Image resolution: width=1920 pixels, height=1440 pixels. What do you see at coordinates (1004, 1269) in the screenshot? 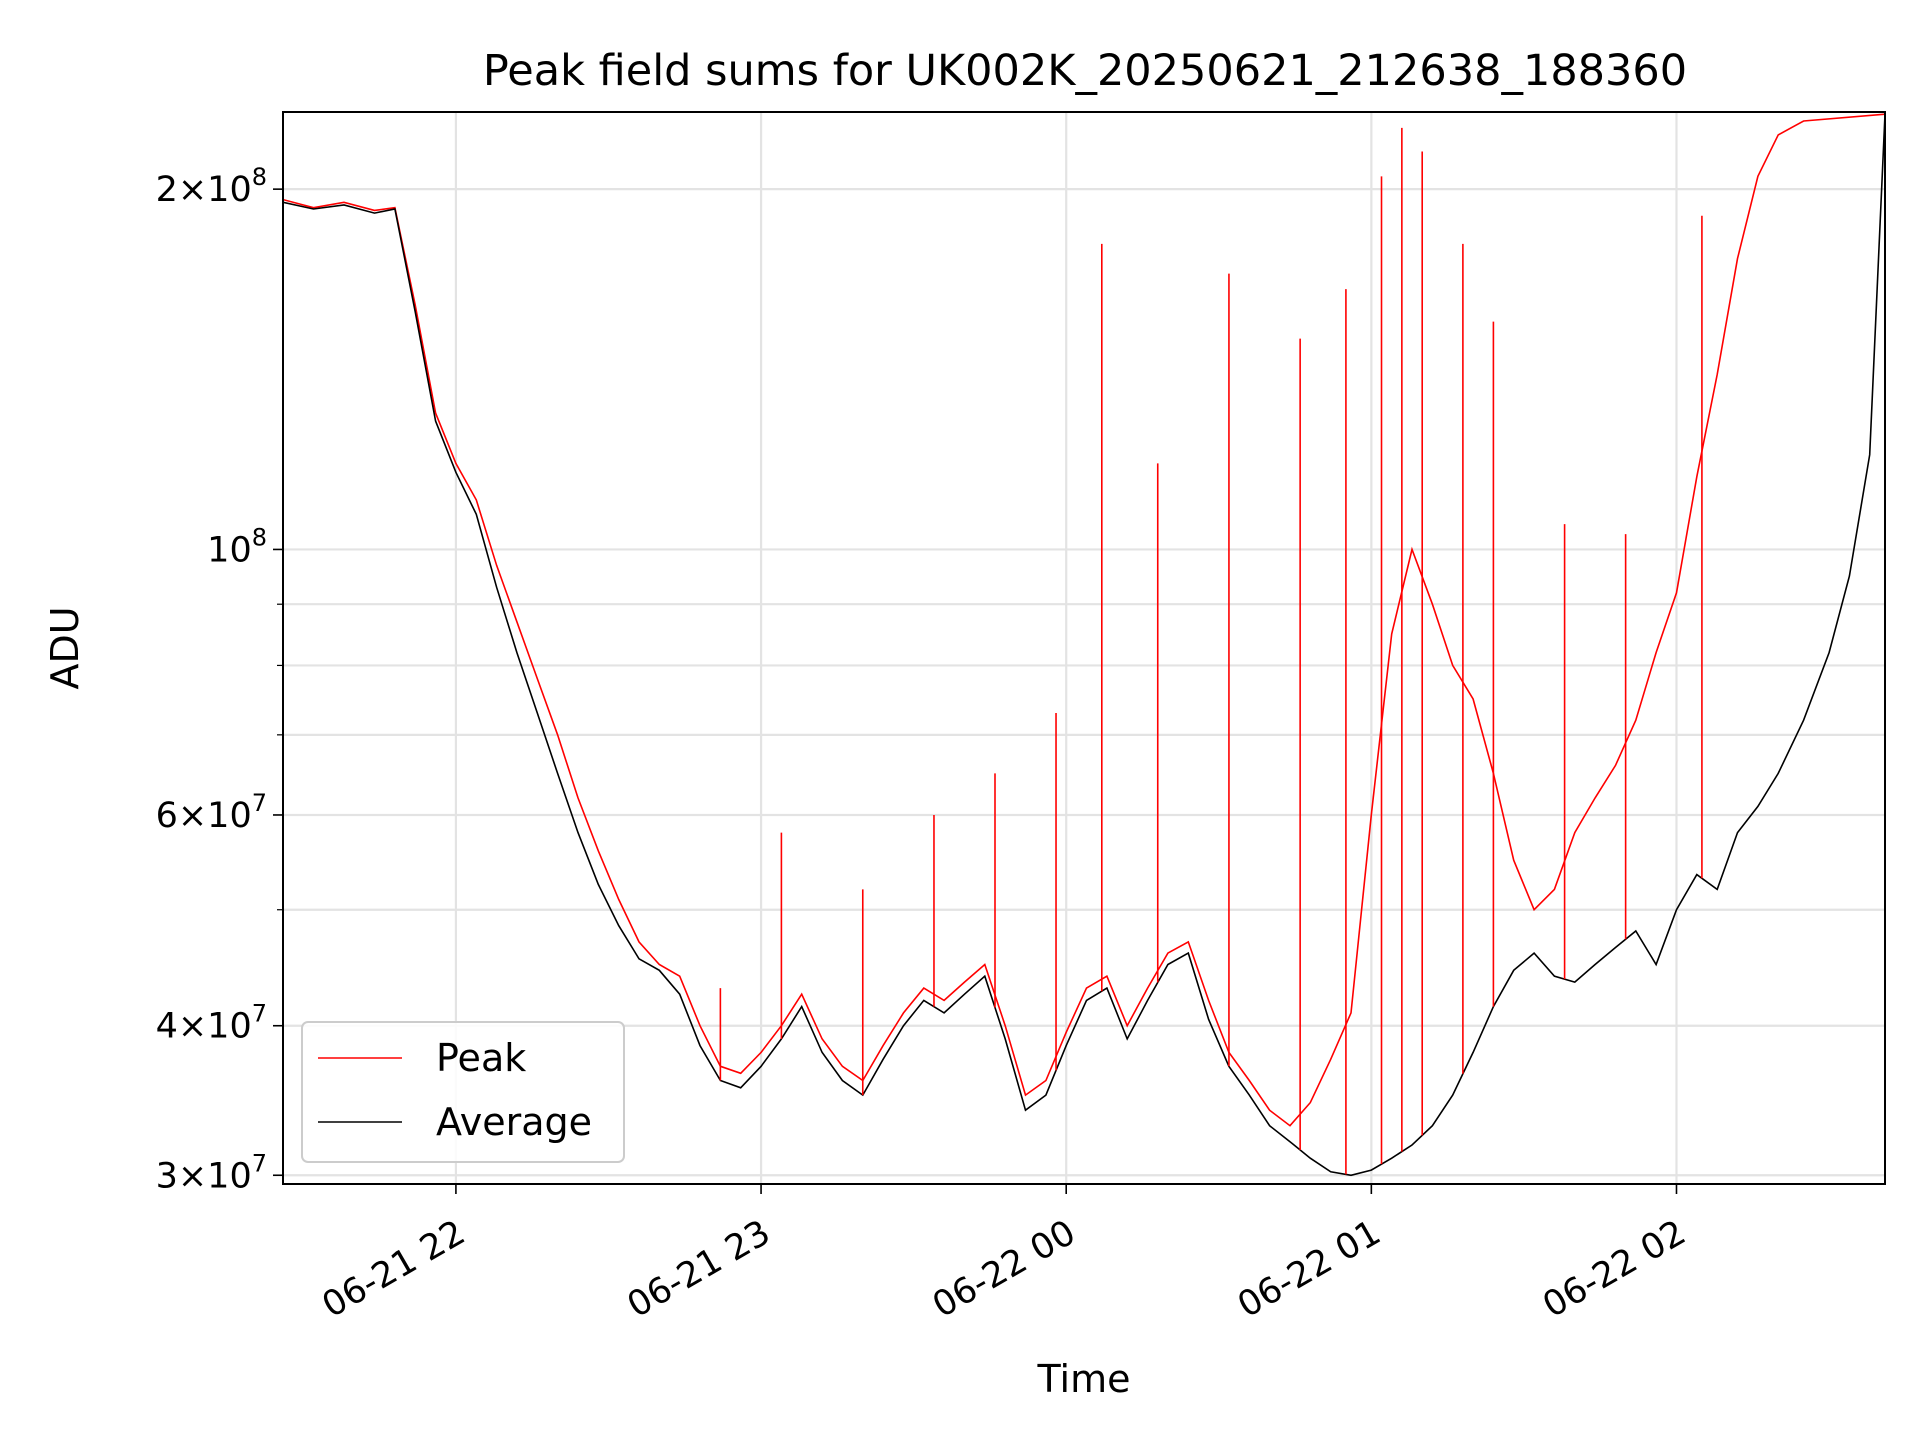
I see `x-tick-label: 06-22 00` at bounding box center [1004, 1269].